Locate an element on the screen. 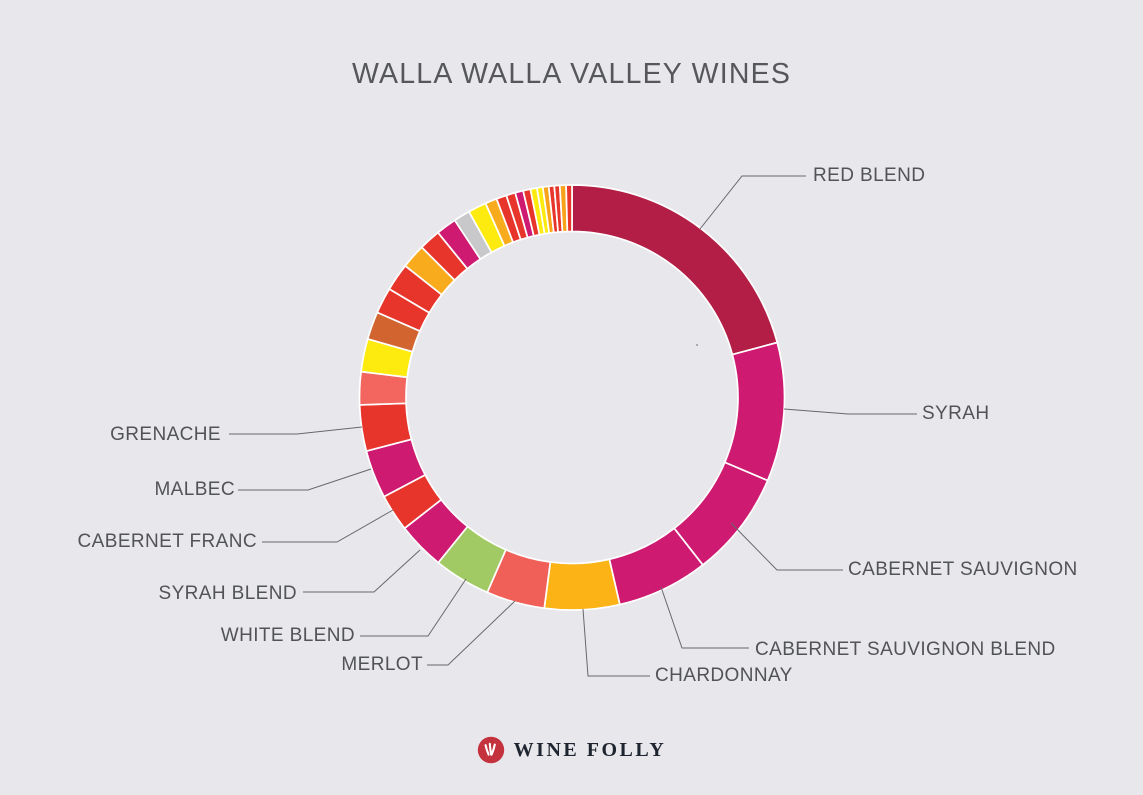 The image size is (1143, 795). leader-chardonnay is located at coordinates (616, 642).